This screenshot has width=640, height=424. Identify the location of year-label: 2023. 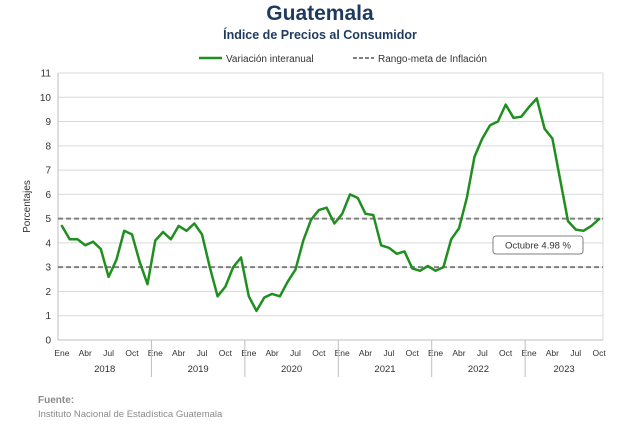
(564, 369).